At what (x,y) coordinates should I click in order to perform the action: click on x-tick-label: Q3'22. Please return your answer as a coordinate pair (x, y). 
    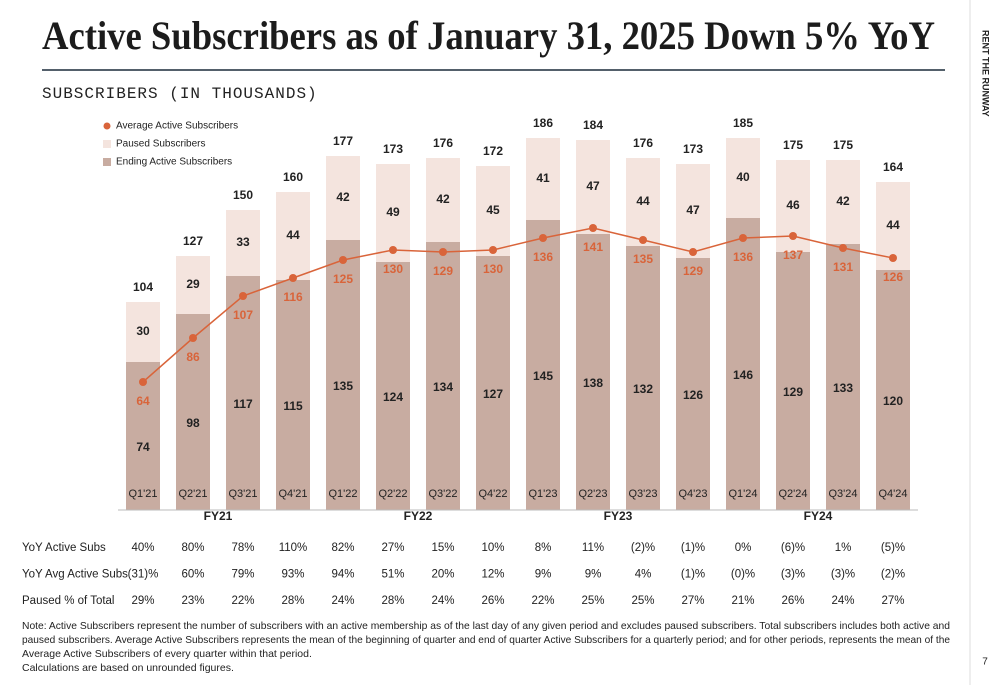
    Looking at the image, I should click on (442, 494).